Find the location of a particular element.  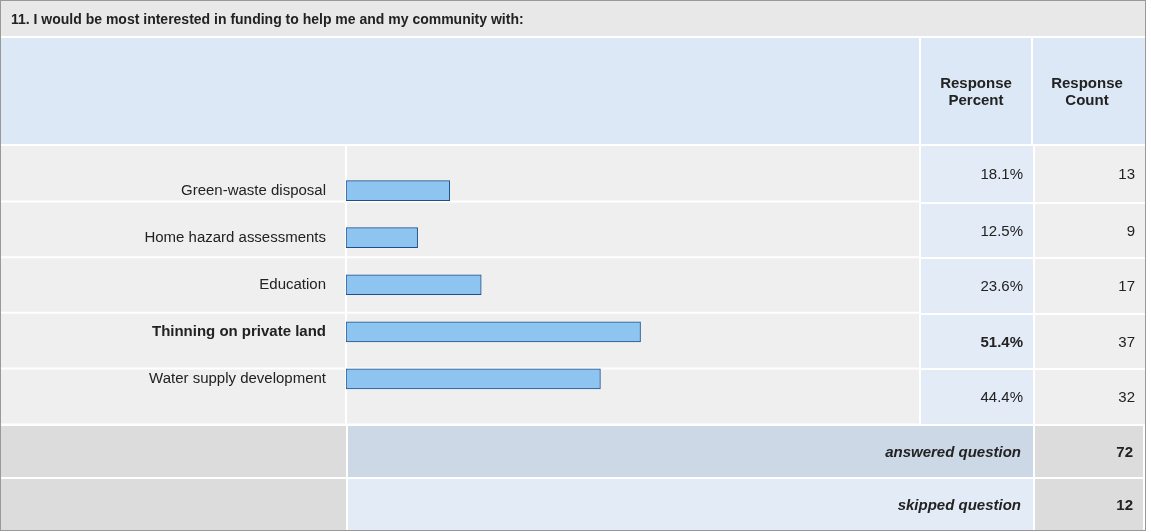

text: 12 is located at coordinates (1088, 504).